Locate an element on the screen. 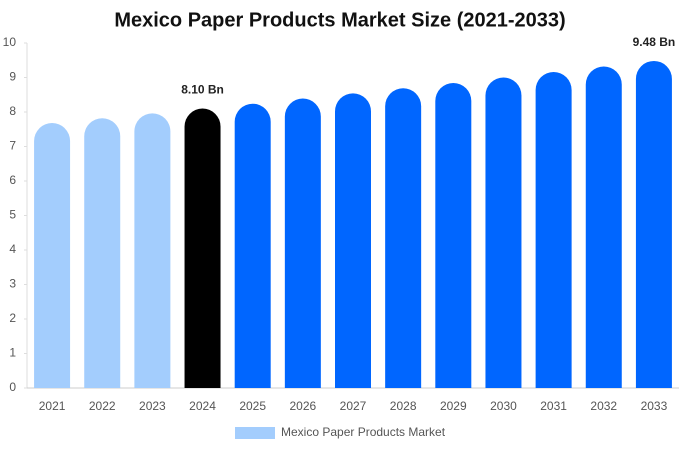  x-tick-label: 2027 is located at coordinates (353, 406).